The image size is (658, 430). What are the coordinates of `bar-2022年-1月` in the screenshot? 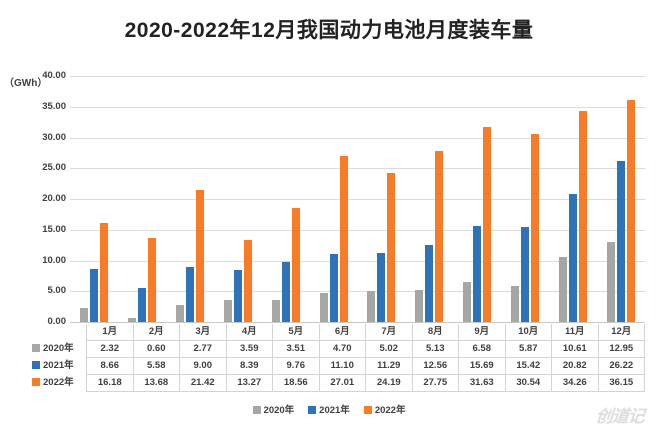 It's located at (103, 272).